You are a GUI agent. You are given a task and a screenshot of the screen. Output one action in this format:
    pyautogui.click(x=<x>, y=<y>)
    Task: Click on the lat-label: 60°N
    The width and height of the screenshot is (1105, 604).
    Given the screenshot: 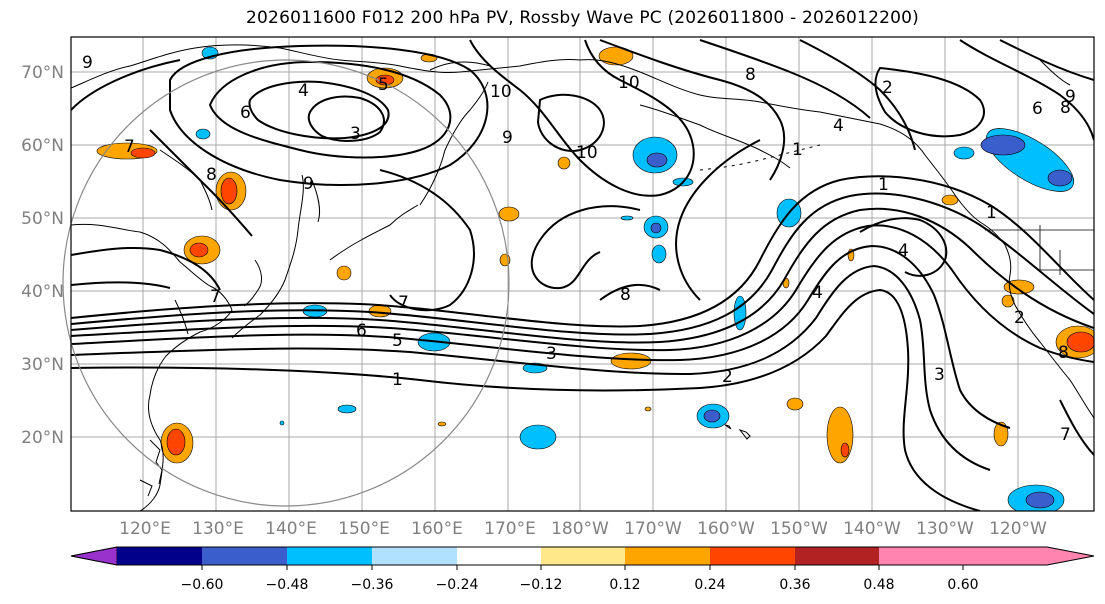 What is the action you would take?
    pyautogui.click(x=42, y=146)
    